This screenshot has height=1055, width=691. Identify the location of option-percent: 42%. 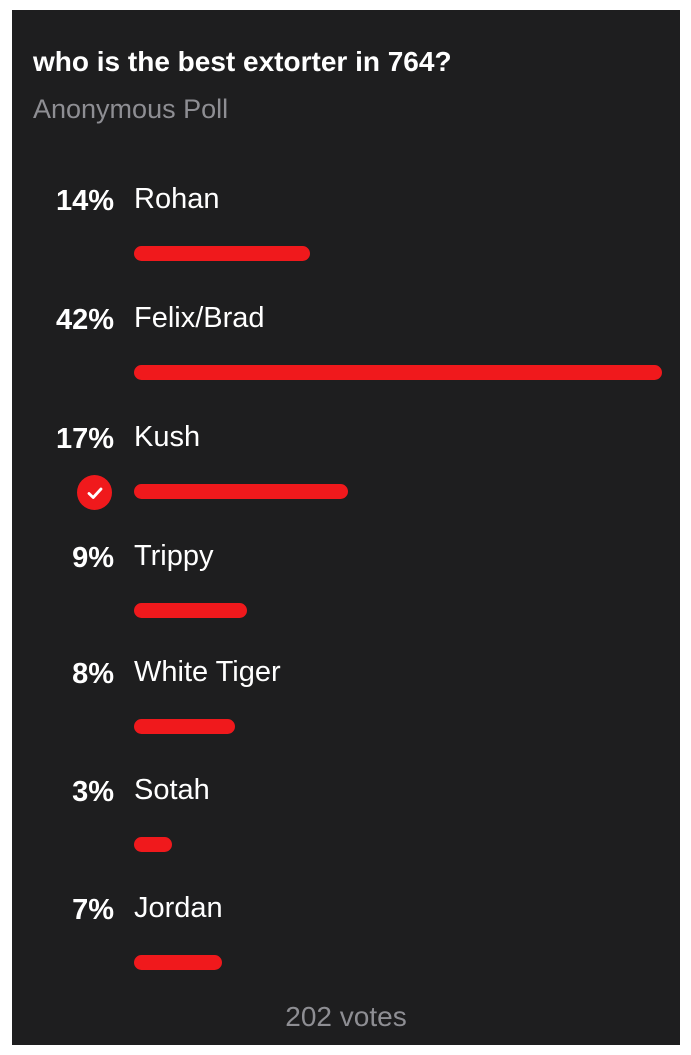
(84, 320).